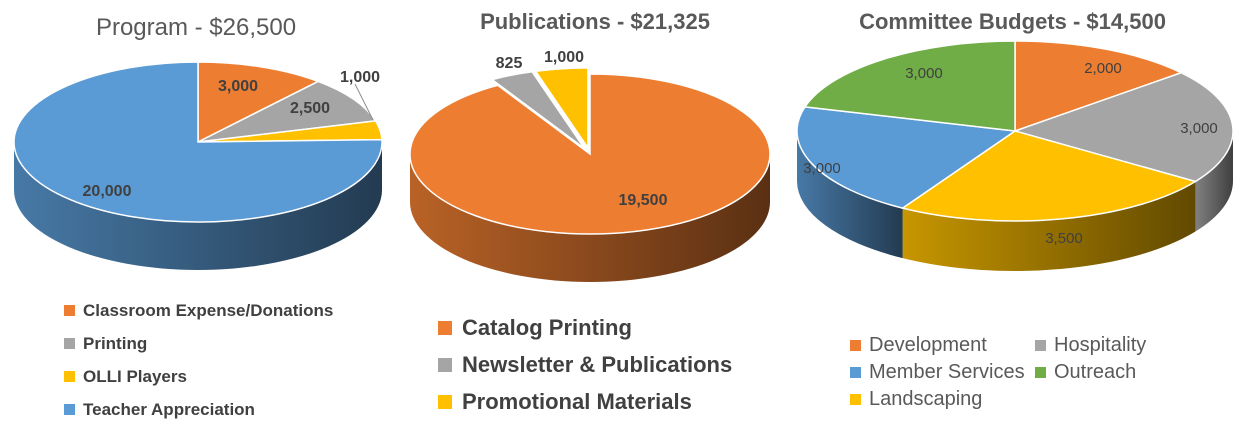 The height and width of the screenshot is (434, 1245). I want to click on chart-title: Publications - $21,325, so click(595, 21).